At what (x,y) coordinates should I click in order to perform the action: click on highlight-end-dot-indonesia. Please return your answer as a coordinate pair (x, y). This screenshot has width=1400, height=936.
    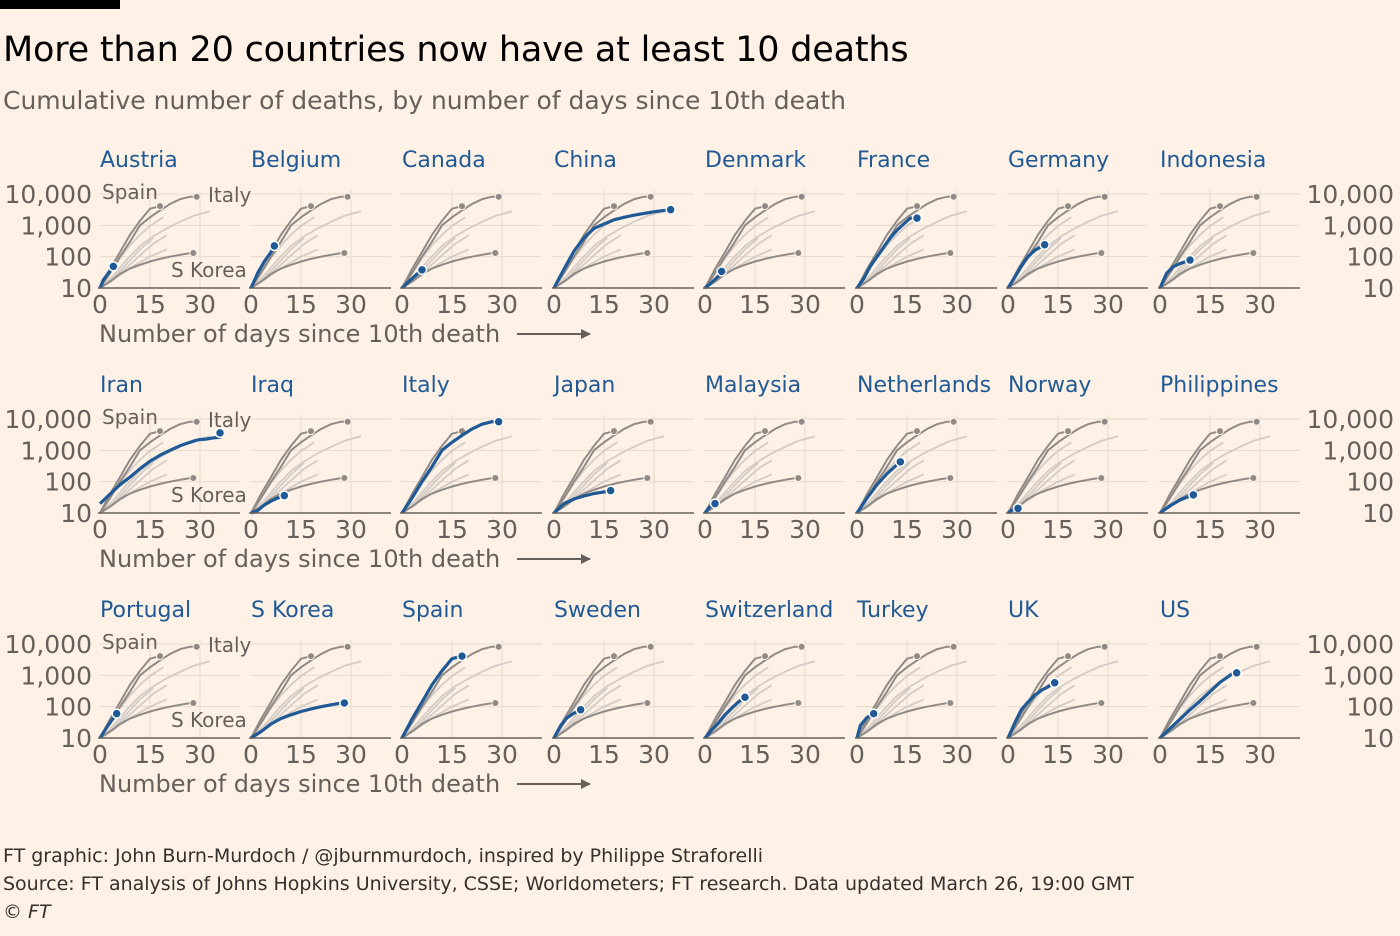
    Looking at the image, I should click on (1190, 260).